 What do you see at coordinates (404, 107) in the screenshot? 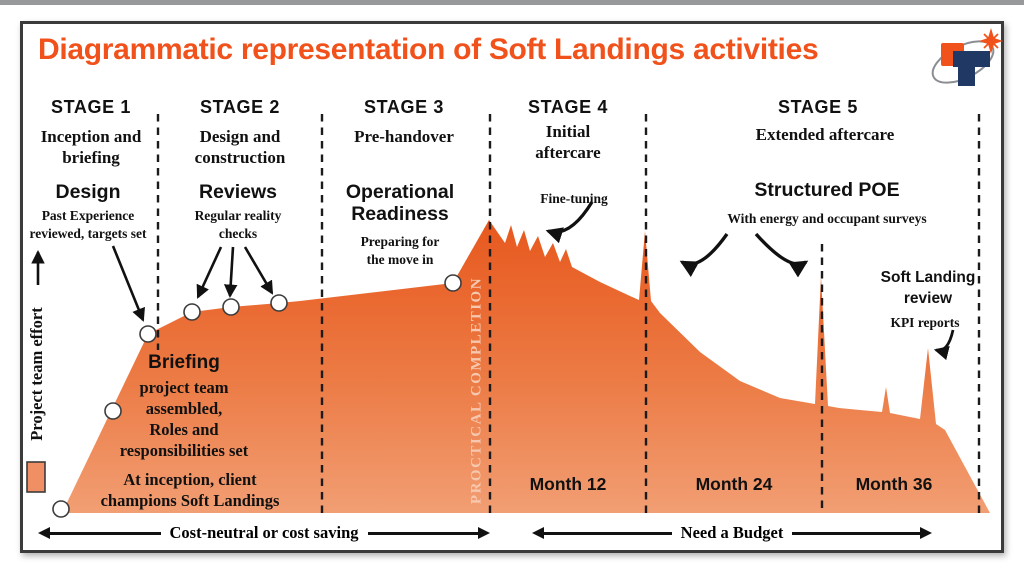
I see `stage-3-label: STAGE 3` at bounding box center [404, 107].